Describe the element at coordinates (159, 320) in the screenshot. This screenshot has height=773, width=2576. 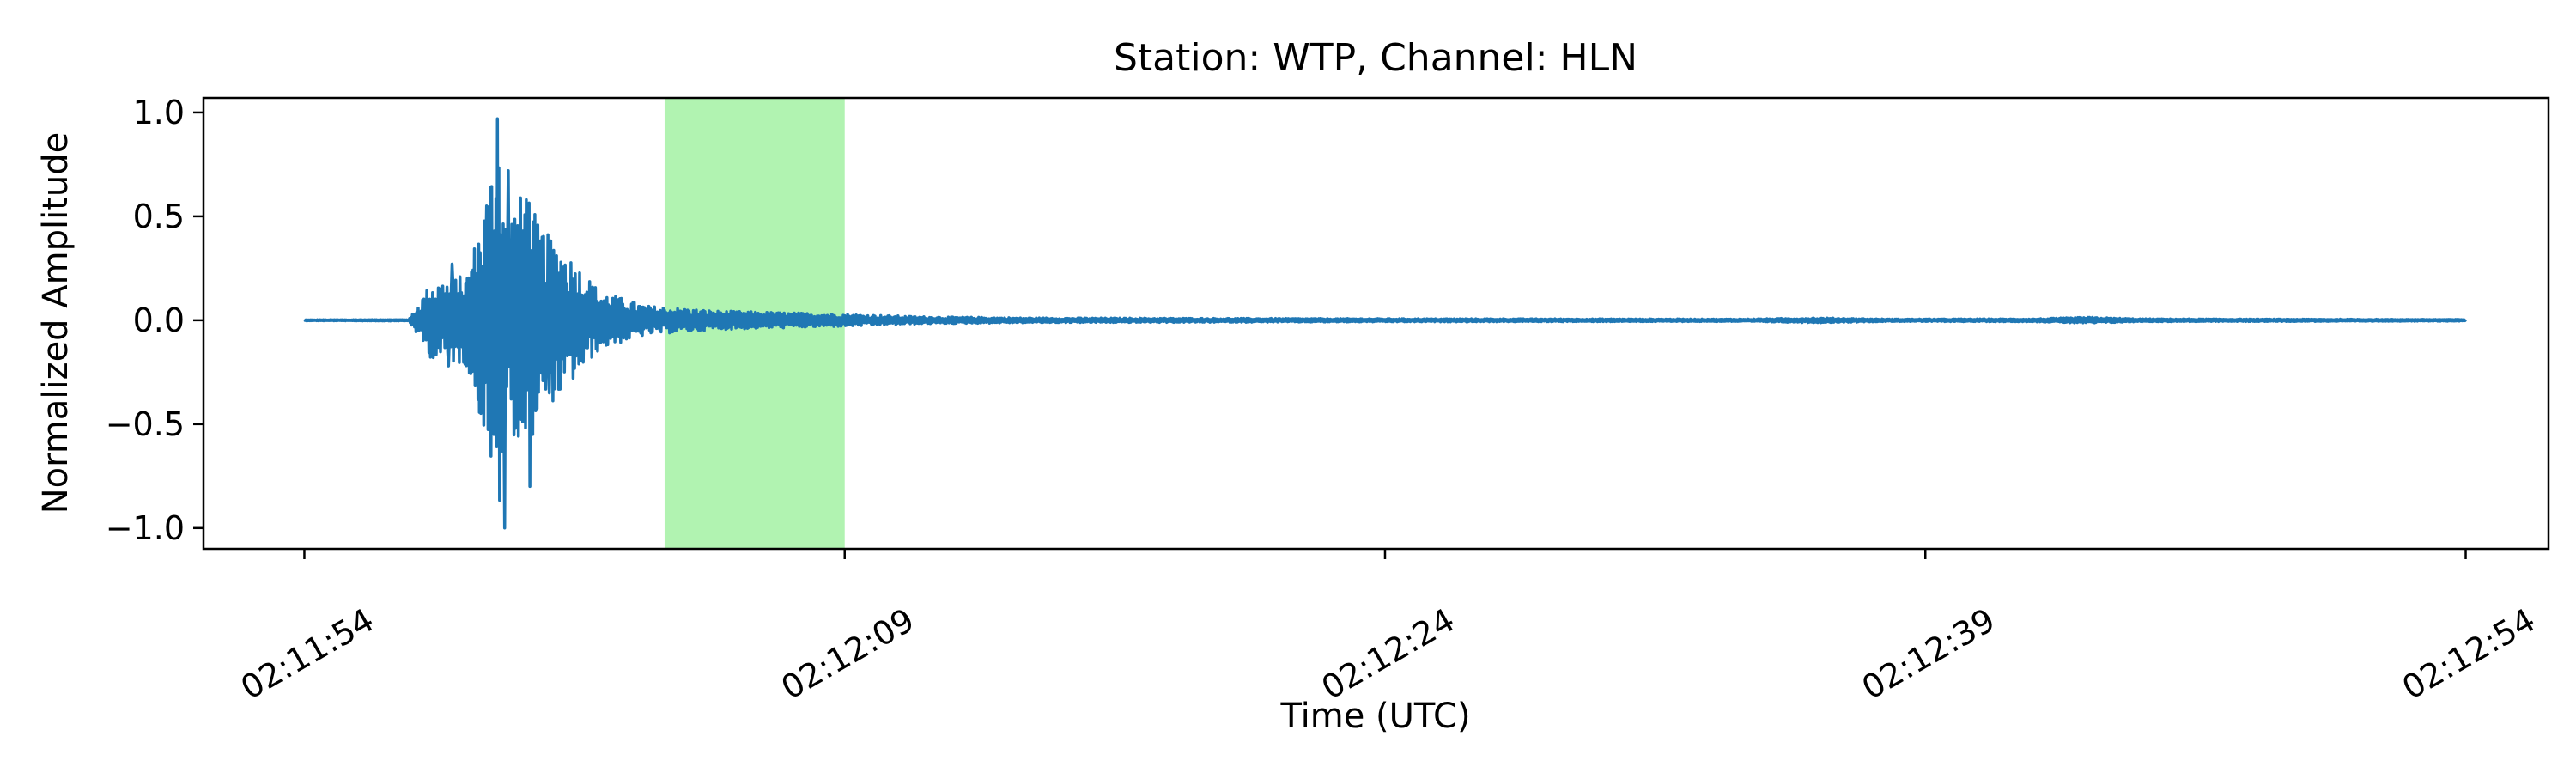
I see `y-tick-label: 0.0` at that location.